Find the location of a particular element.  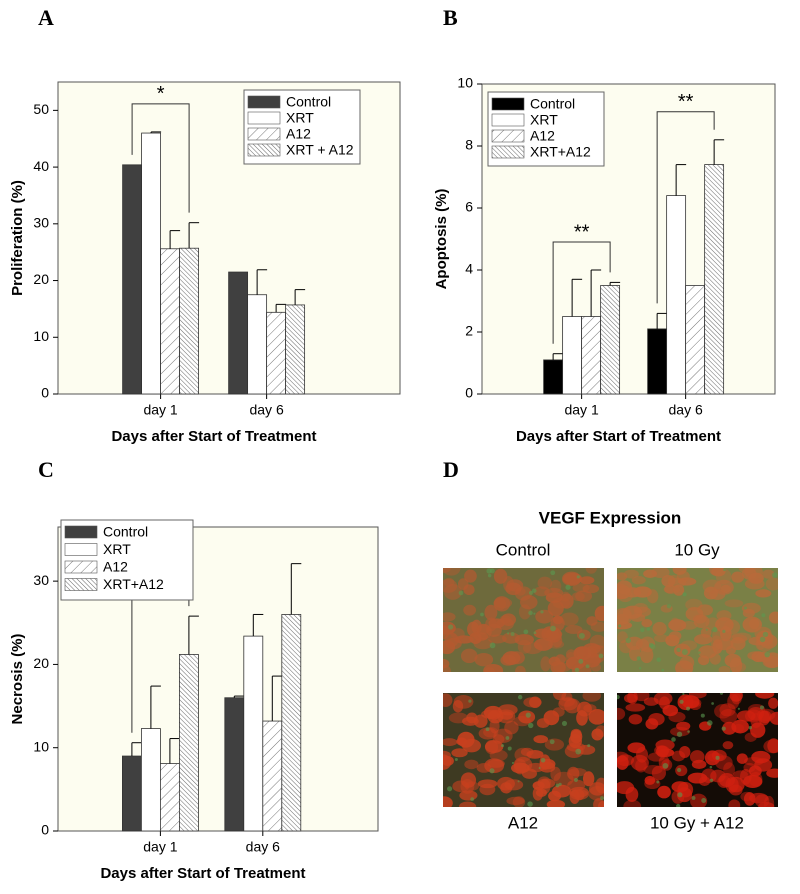

legend-label: XRT + A12 is located at coordinates (320, 150).